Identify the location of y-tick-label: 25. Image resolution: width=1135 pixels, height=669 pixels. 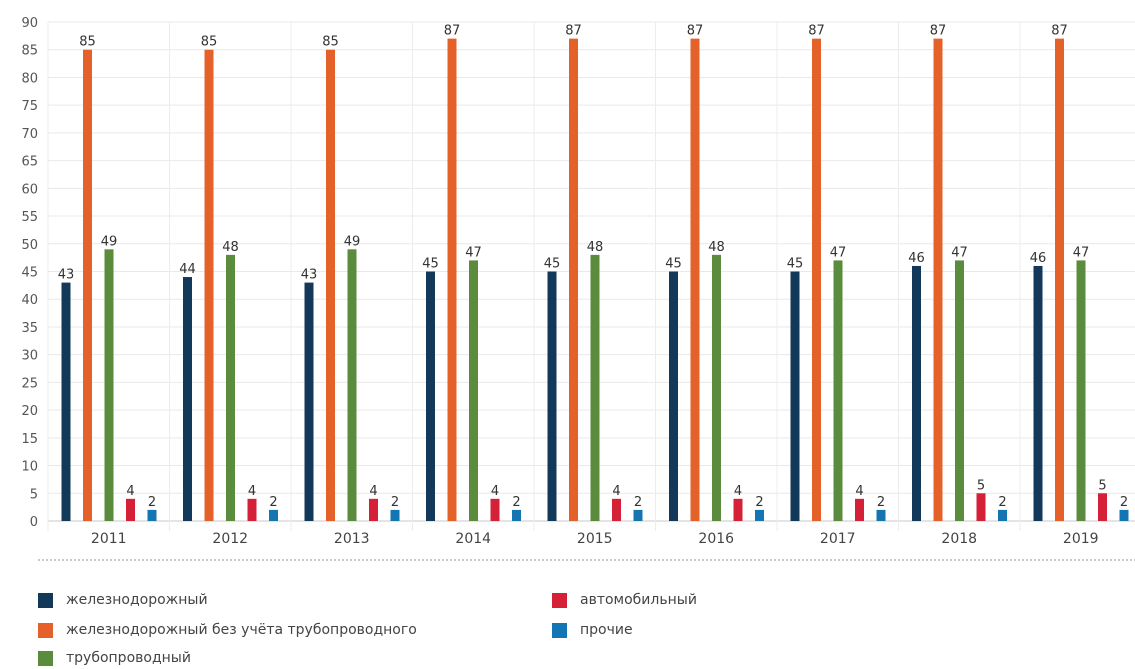
(29, 383).